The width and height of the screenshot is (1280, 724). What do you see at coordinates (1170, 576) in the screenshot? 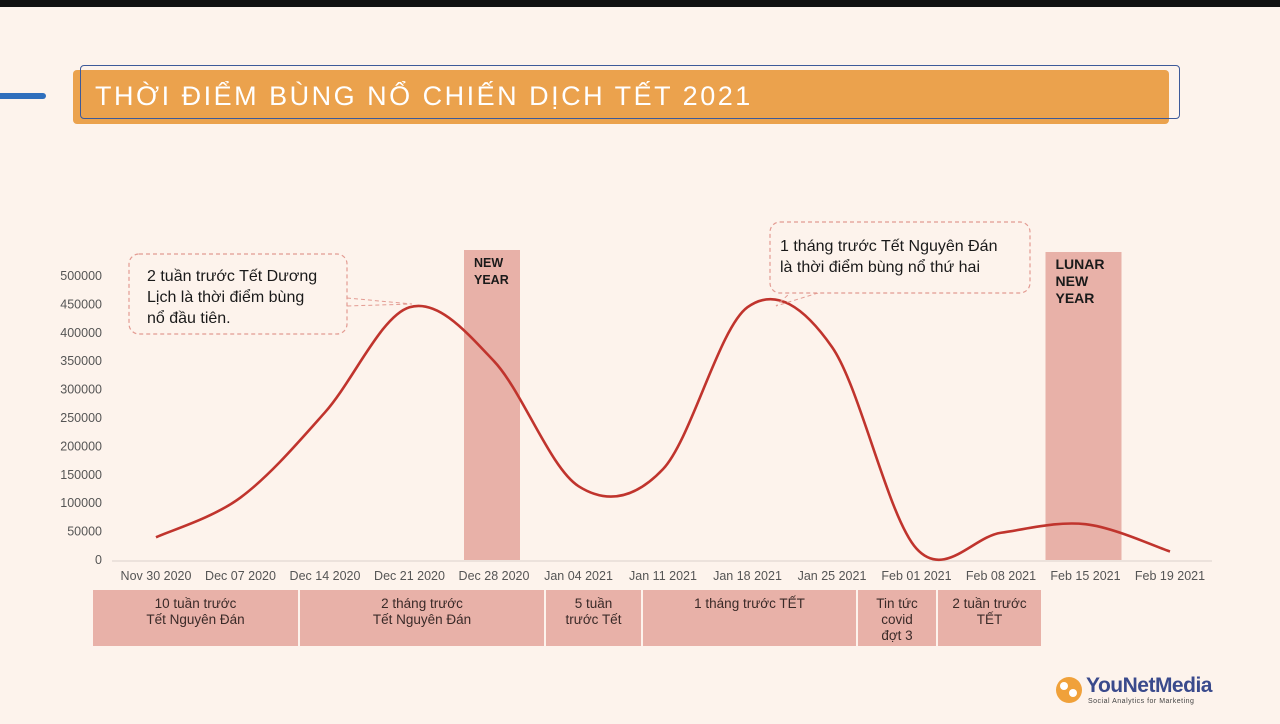
I see `x-tick-label: Feb 19 2021` at bounding box center [1170, 576].